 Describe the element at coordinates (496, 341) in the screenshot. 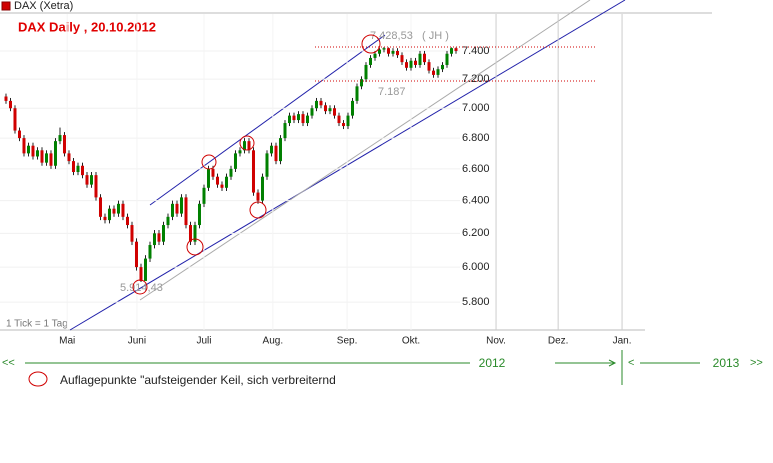

I see `x-tick-label: Nov.` at that location.